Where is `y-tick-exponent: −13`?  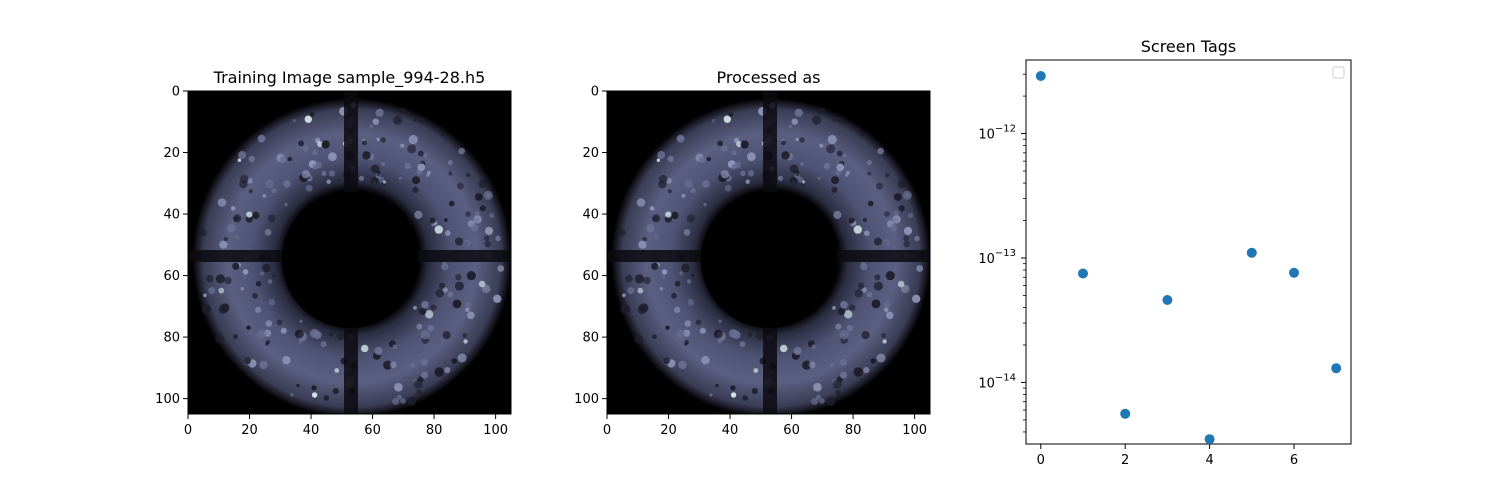 y-tick-exponent: −13 is located at coordinates (1005, 253).